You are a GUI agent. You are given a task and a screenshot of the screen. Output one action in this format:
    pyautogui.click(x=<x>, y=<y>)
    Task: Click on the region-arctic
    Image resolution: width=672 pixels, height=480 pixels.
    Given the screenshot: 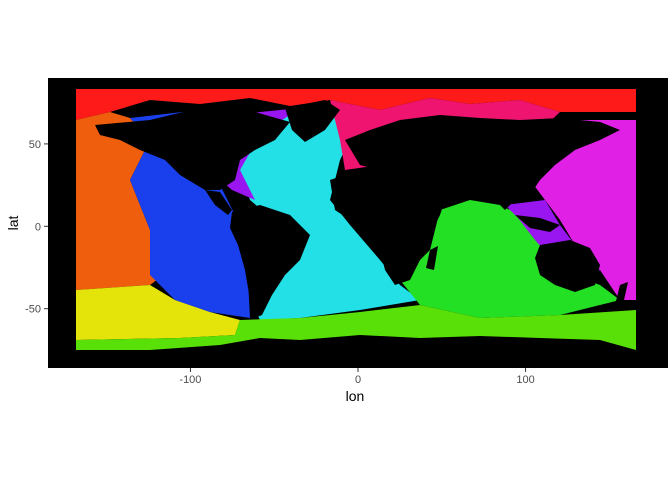 What is the action you would take?
    pyautogui.click(x=356, y=104)
    